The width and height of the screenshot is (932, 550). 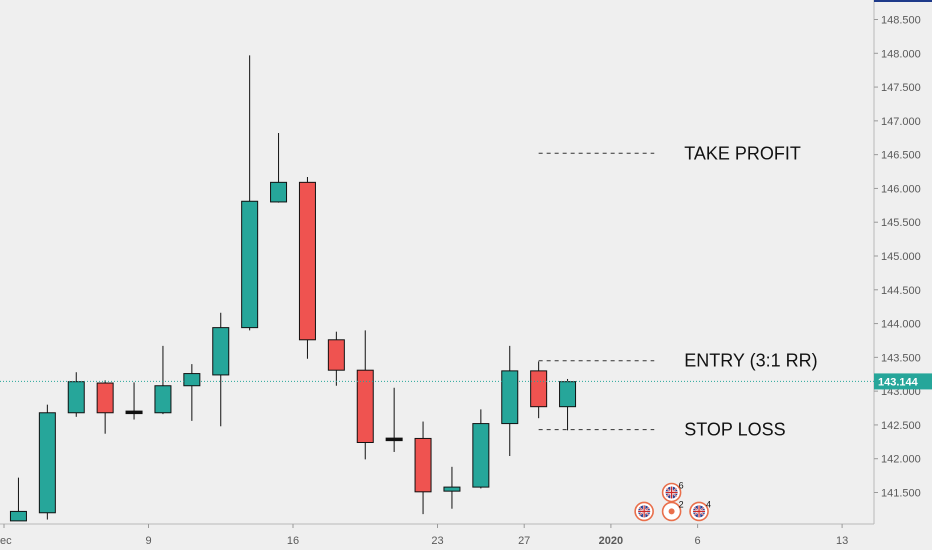 What do you see at coordinates (901, 122) in the screenshot?
I see `y-tick-label: 147.000` at bounding box center [901, 122].